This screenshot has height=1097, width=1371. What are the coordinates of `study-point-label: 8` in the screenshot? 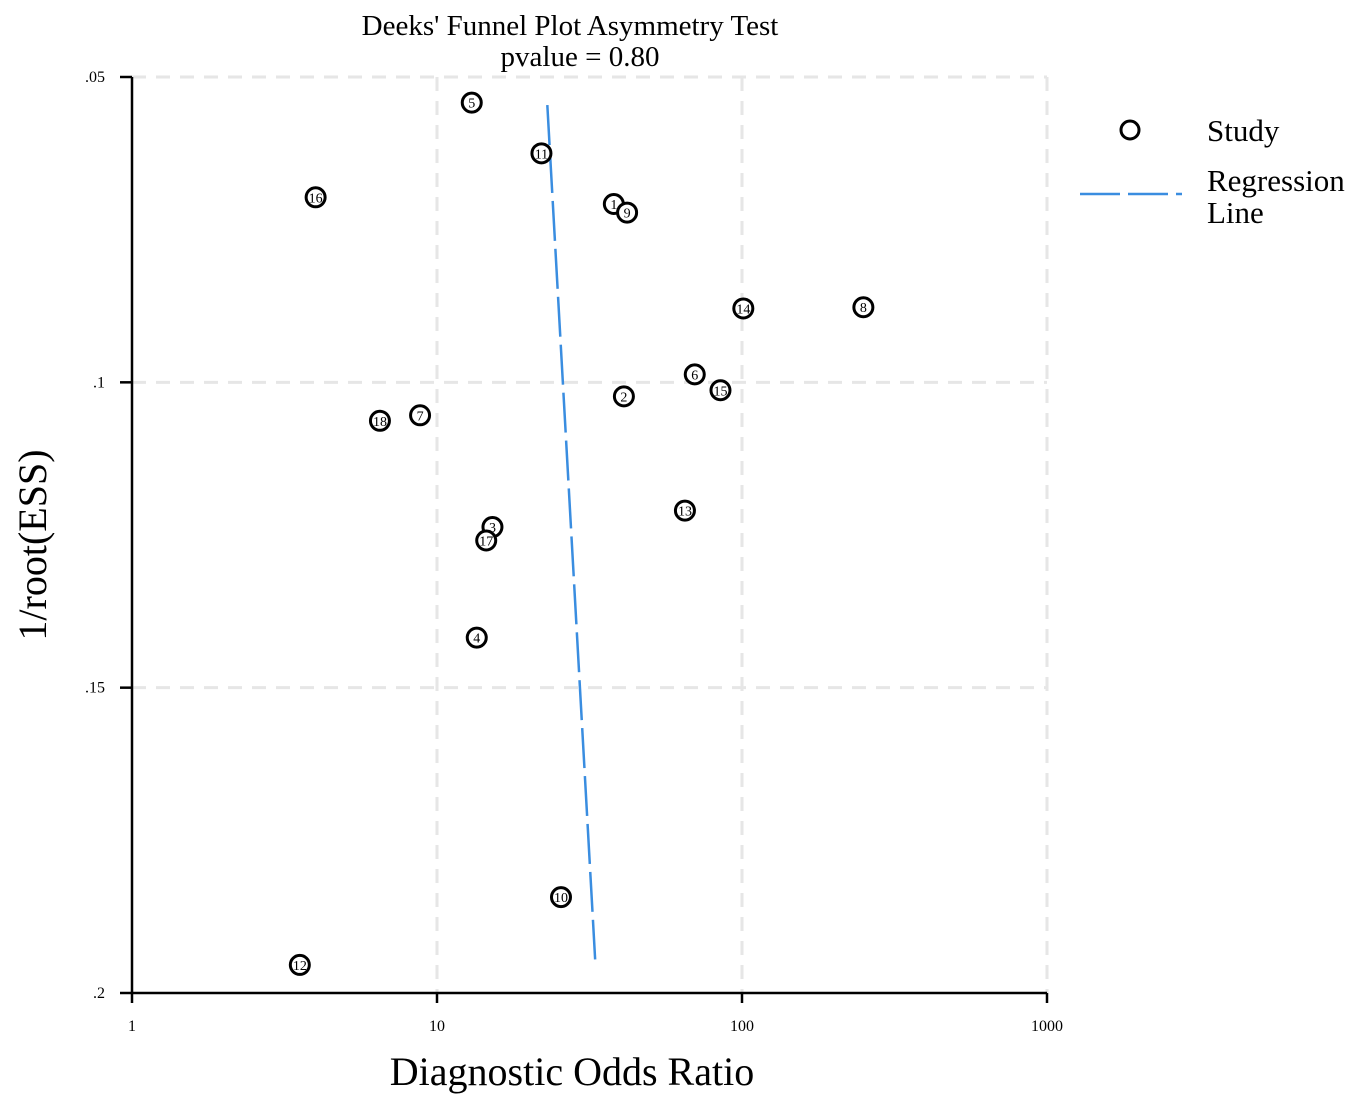 It's located at (863, 308).